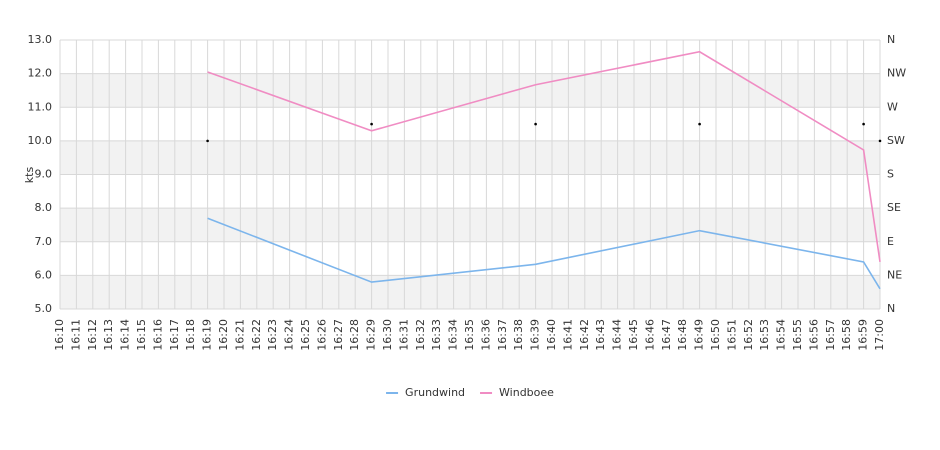 The width and height of the screenshot is (940, 450). Describe the element at coordinates (863, 335) in the screenshot. I see `x-tick-label: 16:59` at that location.